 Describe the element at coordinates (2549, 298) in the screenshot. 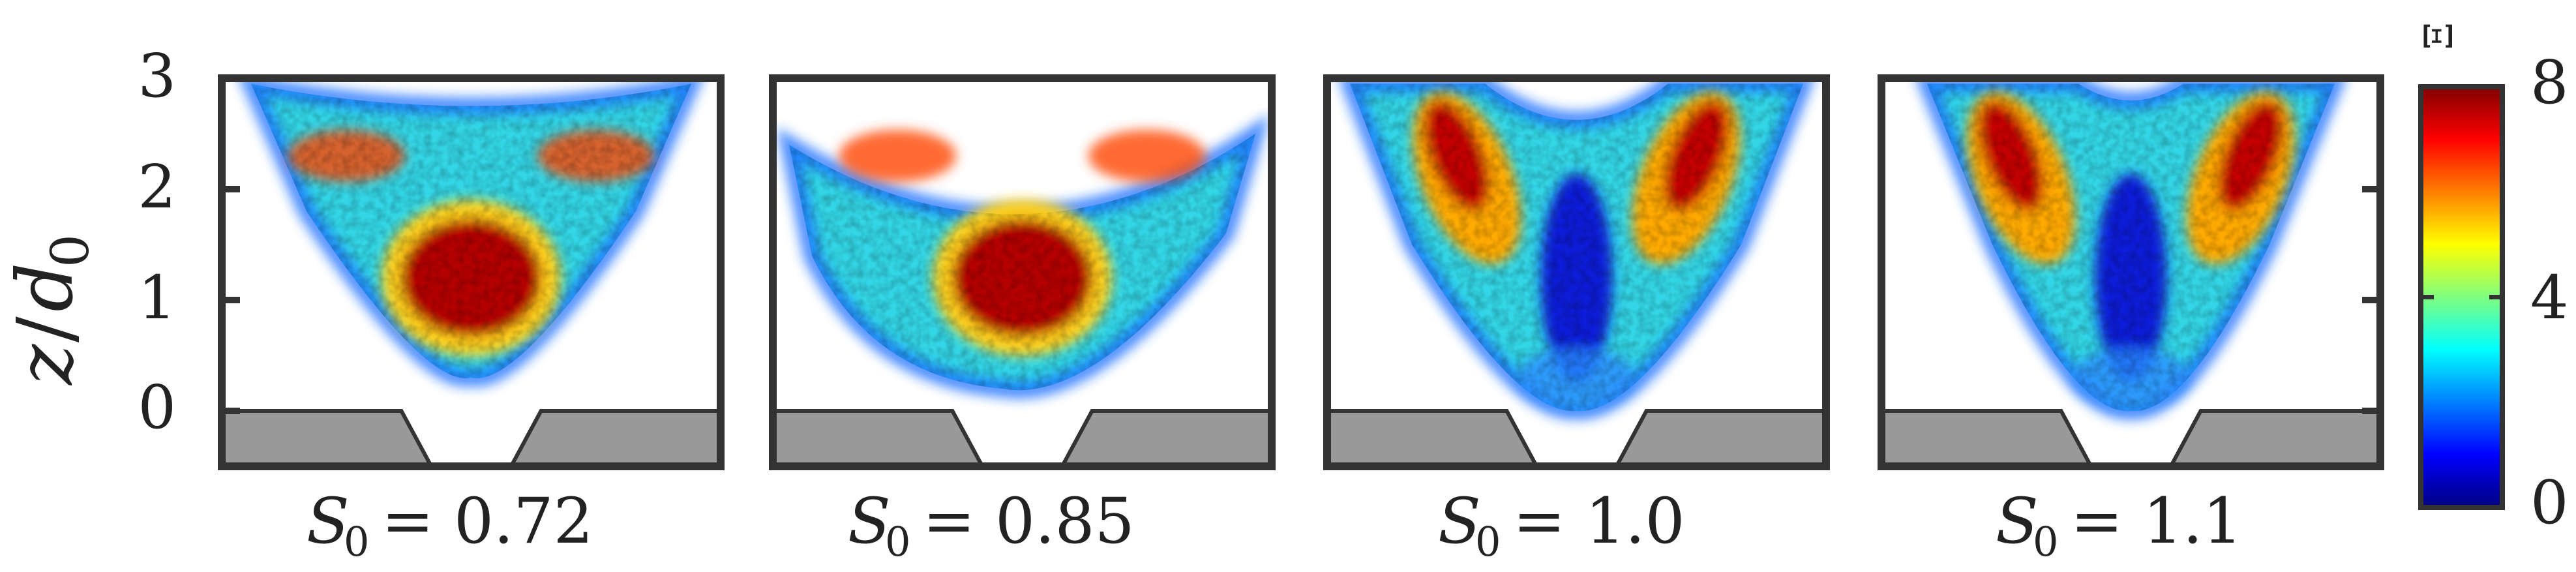

I see `colorbar-tick-label: 4` at that location.